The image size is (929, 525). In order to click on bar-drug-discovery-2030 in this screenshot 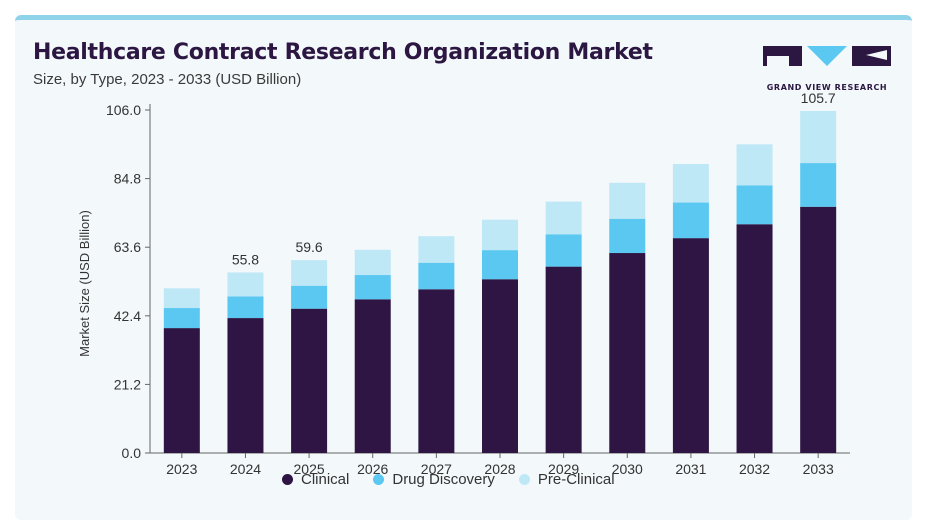, I will do `click(627, 236)`.